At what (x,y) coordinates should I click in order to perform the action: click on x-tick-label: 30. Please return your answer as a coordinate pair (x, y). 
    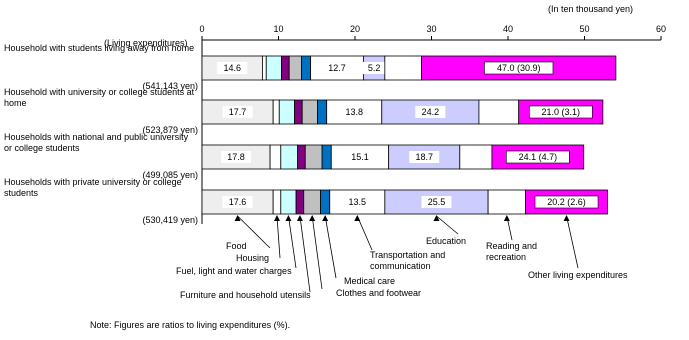
    Looking at the image, I should click on (431, 29).